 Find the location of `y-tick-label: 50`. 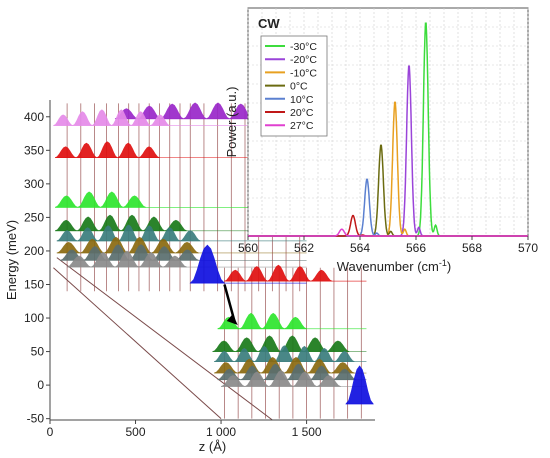

y-tick-label: 50 is located at coordinates (38, 352).